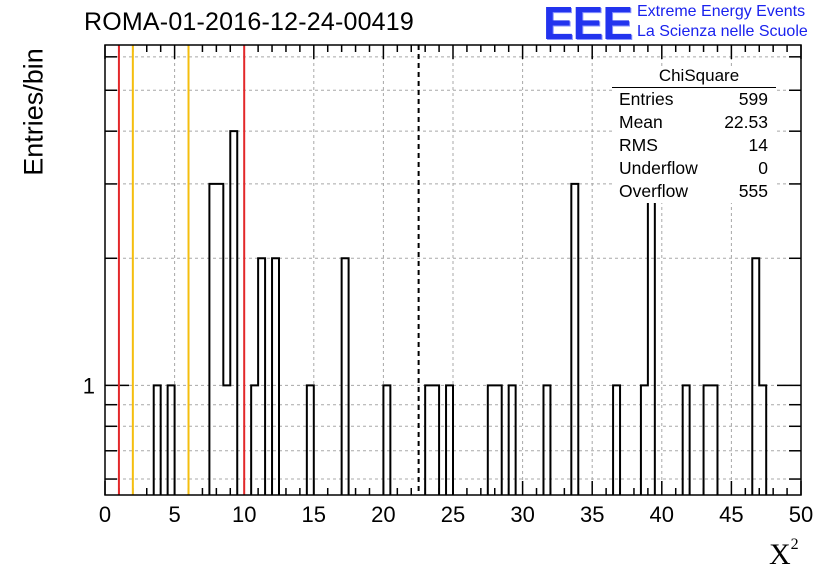 The width and height of the screenshot is (836, 572). Describe the element at coordinates (694, 191) in the screenshot. I see `stats-row-overflow: Overflow 555` at that location.